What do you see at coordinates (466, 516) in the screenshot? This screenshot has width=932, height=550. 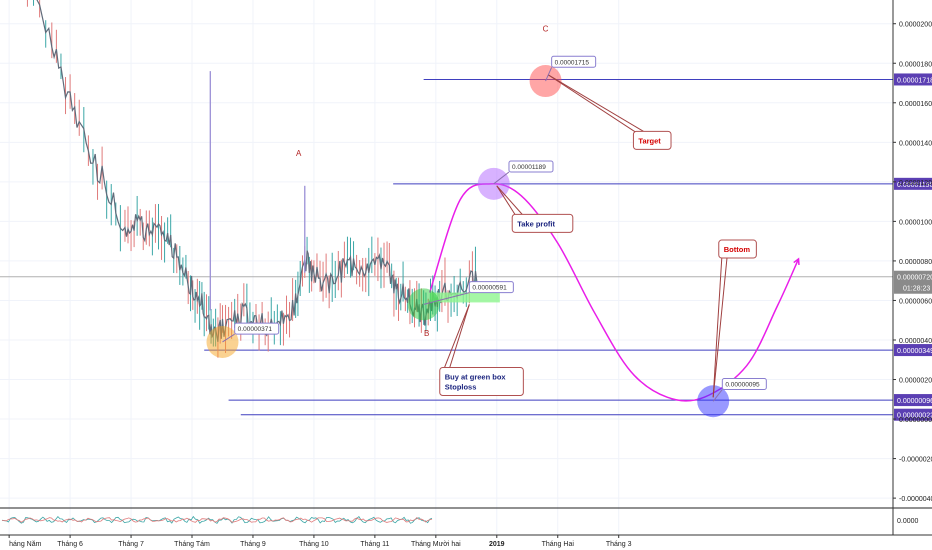 I see `oscillator-pane: 0.0000` at bounding box center [466, 516].